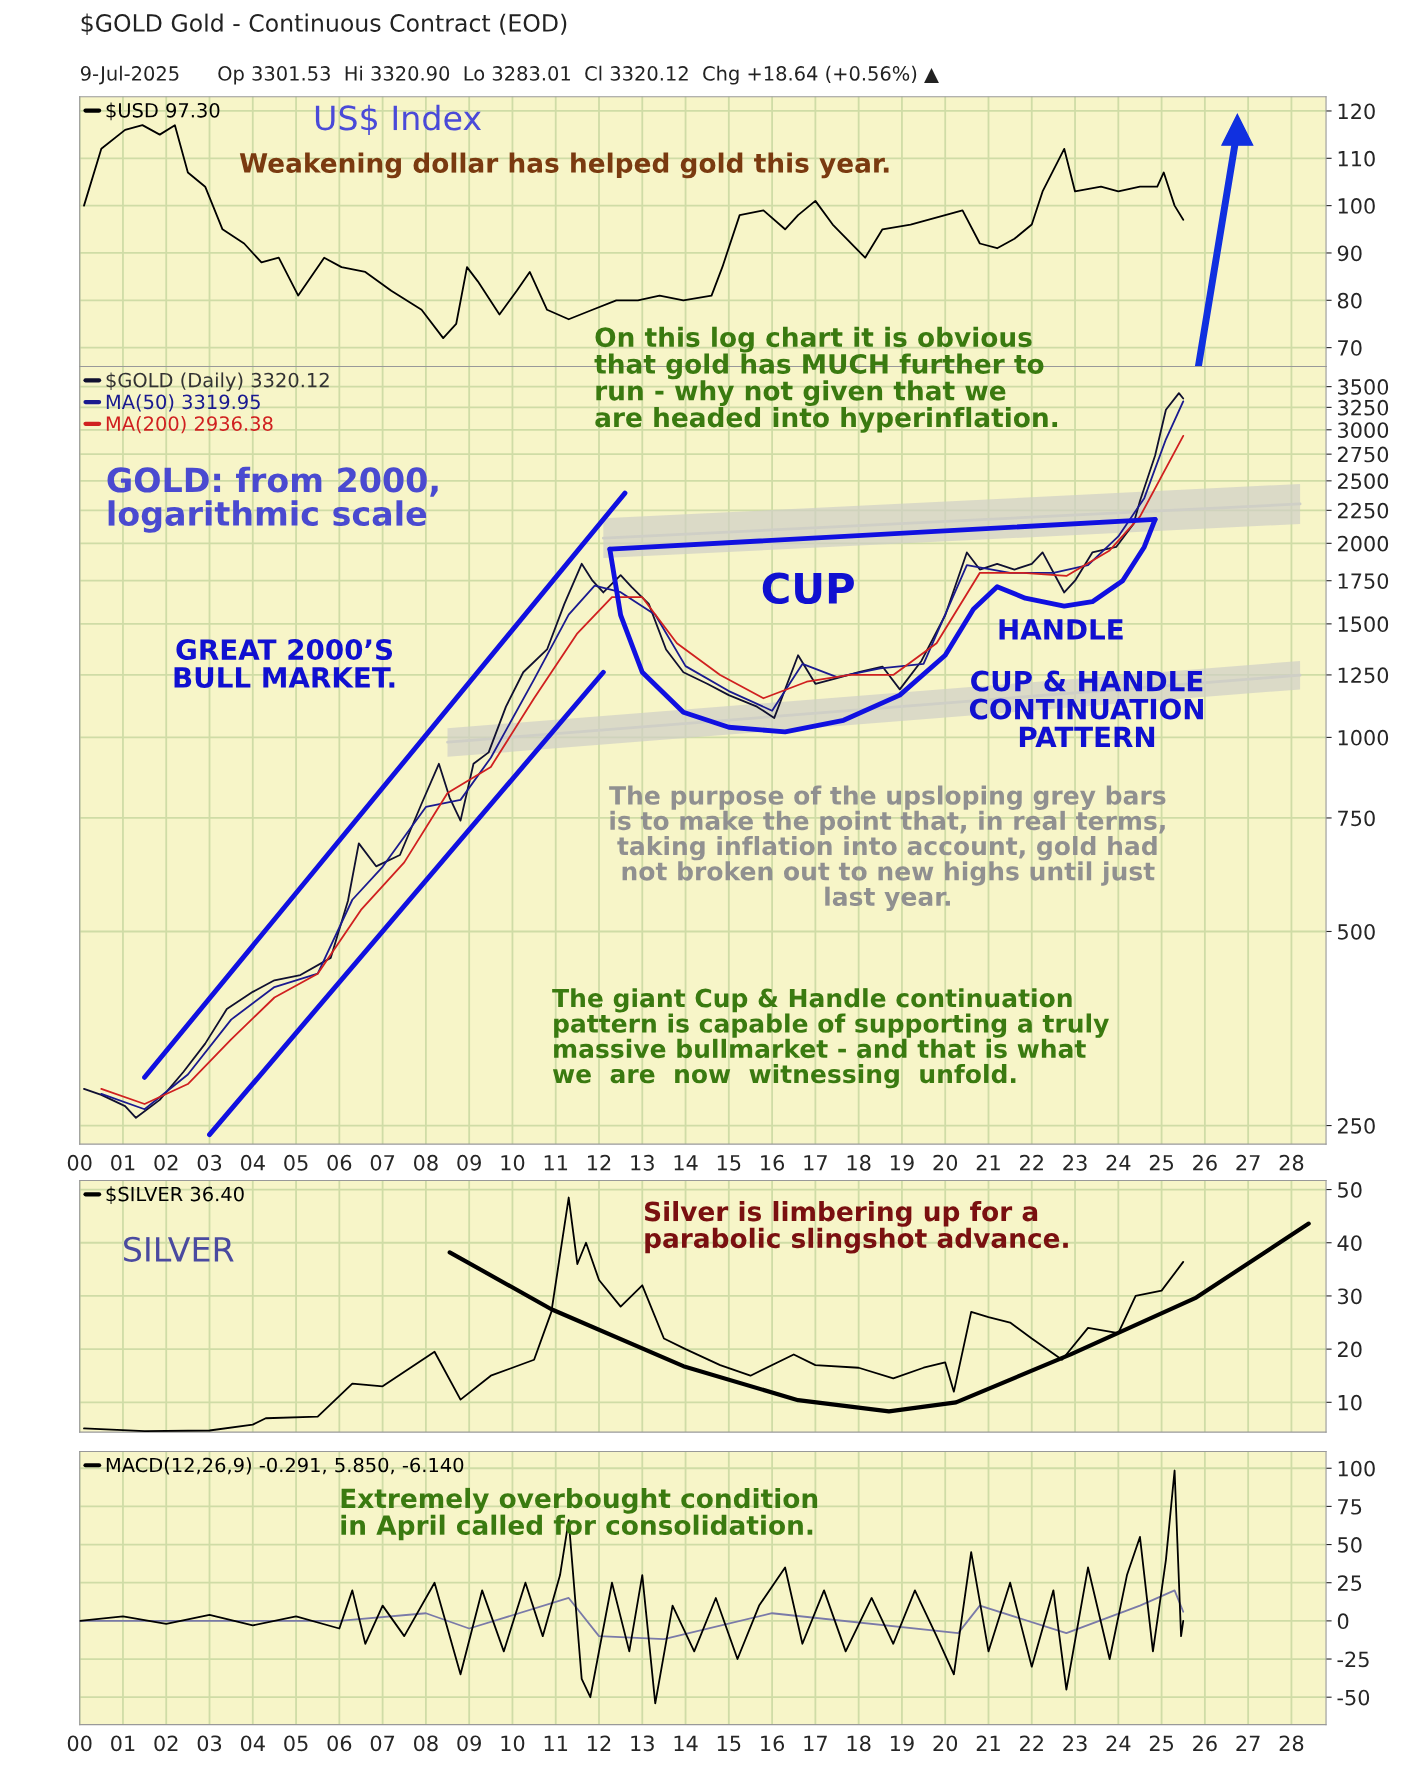  I want to click on y-tick-label: 80, so click(1349, 300).